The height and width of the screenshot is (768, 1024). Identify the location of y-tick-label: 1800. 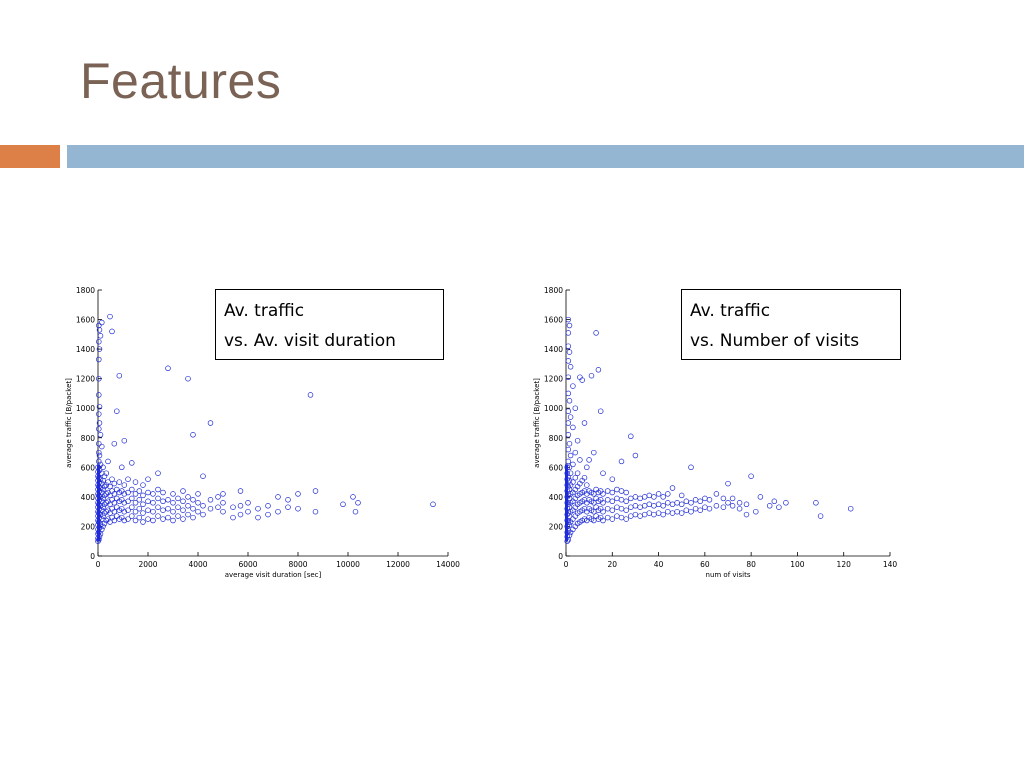
(85, 290).